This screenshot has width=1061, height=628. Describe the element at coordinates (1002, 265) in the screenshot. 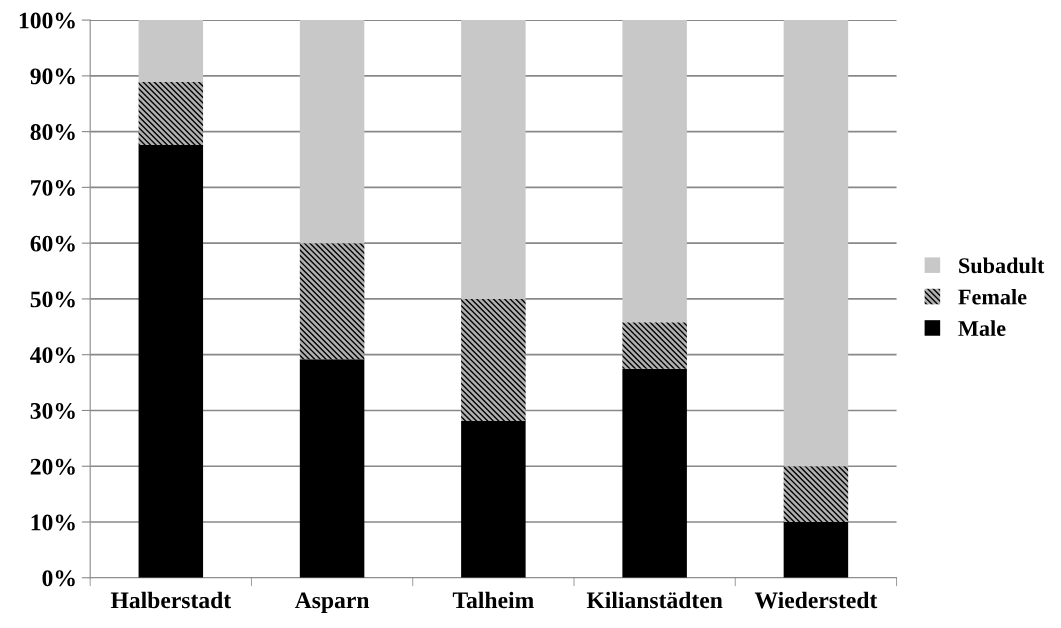

I see `legend-label: Subadult` at that location.